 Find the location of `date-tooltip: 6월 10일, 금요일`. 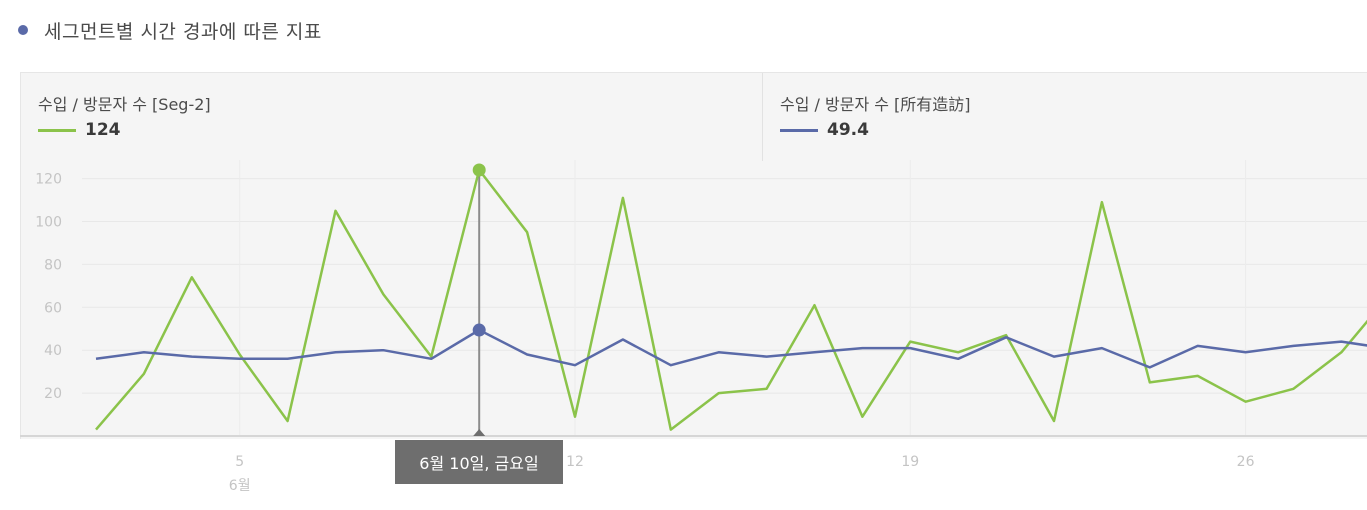

date-tooltip: 6월 10일, 금요일 is located at coordinates (479, 462).